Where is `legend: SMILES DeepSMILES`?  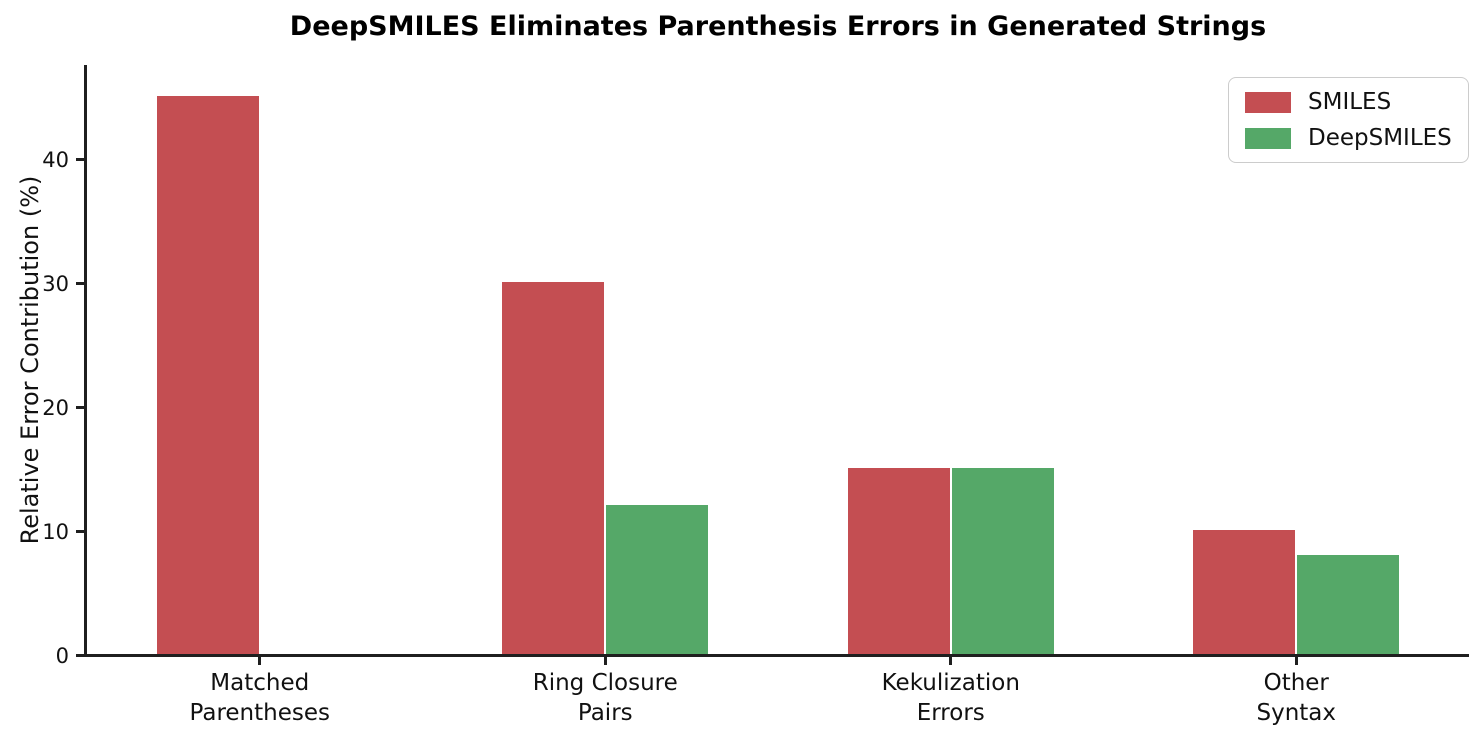 legend: SMILES DeepSMILES is located at coordinates (1348, 120).